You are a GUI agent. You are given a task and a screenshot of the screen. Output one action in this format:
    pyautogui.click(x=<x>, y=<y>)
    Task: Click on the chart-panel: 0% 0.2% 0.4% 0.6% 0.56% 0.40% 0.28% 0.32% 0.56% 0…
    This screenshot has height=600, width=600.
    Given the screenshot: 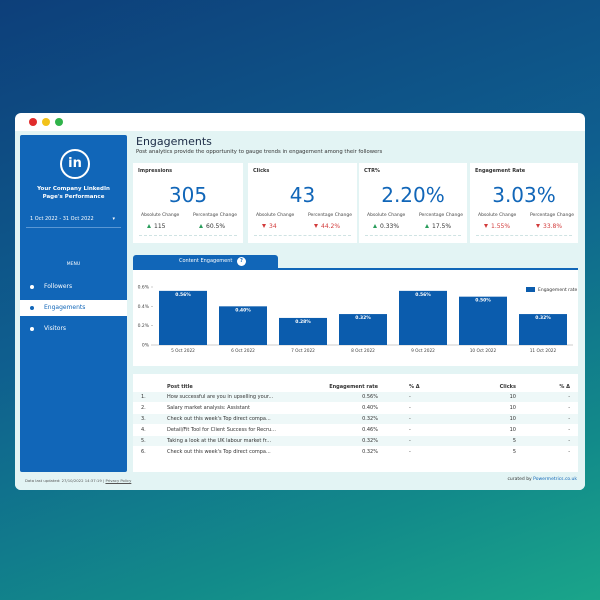 What is the action you would take?
    pyautogui.click(x=355, y=318)
    